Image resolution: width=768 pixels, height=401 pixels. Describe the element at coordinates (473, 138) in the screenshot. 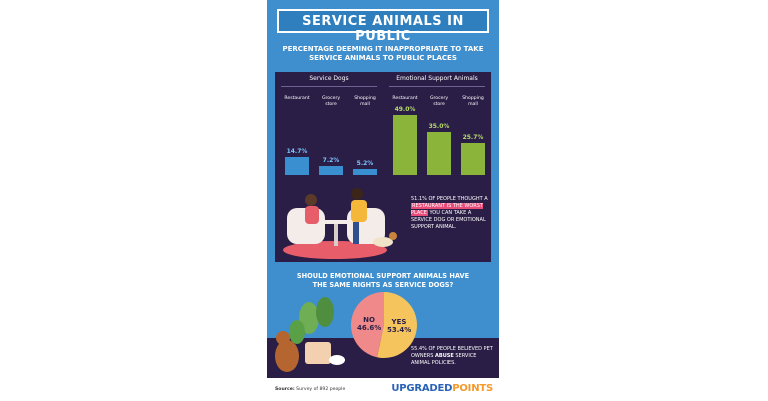

I see `data-label-1-2: 25.7%` at that location.